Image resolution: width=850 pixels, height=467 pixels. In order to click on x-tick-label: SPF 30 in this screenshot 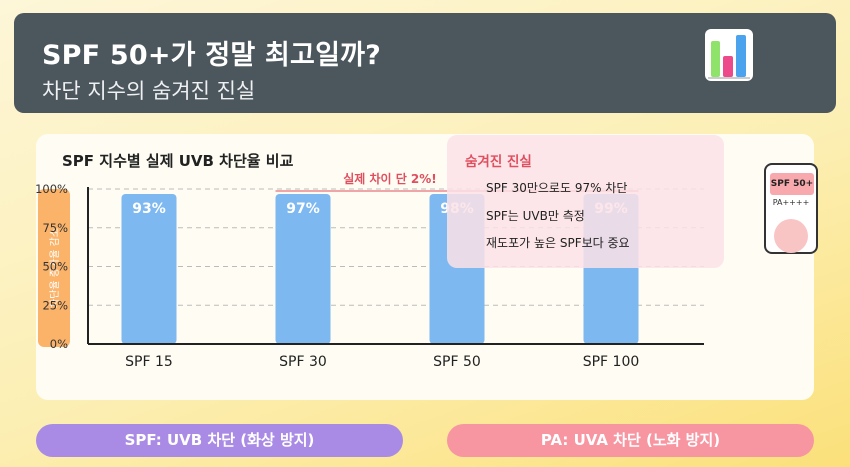, I will do `click(303, 362)`.